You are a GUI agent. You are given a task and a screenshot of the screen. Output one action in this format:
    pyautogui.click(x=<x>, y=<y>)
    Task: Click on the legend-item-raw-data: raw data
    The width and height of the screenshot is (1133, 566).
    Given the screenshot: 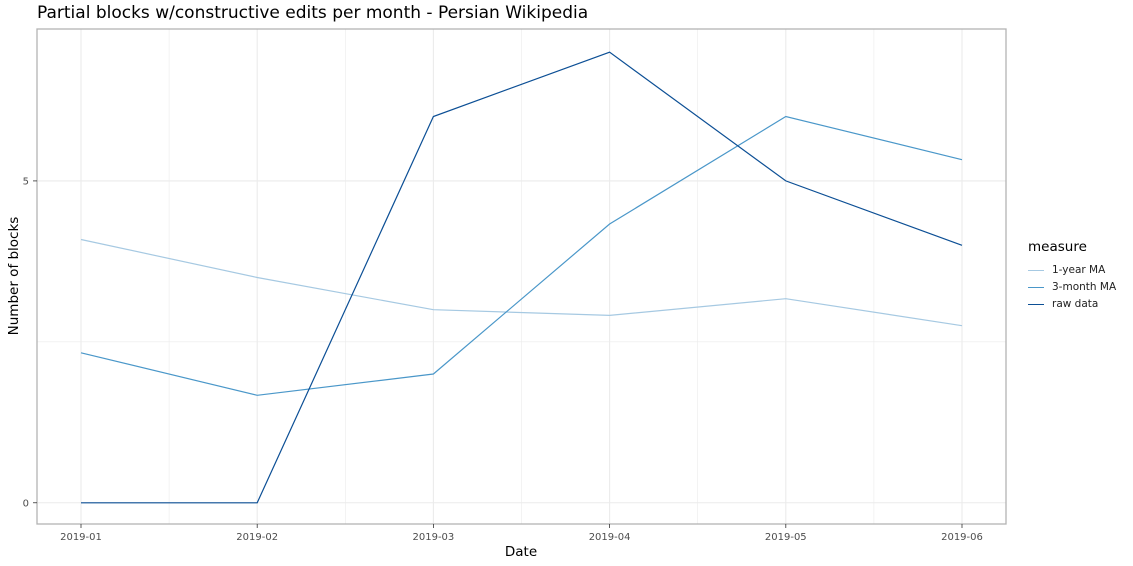 What is the action you would take?
    pyautogui.click(x=1063, y=304)
    